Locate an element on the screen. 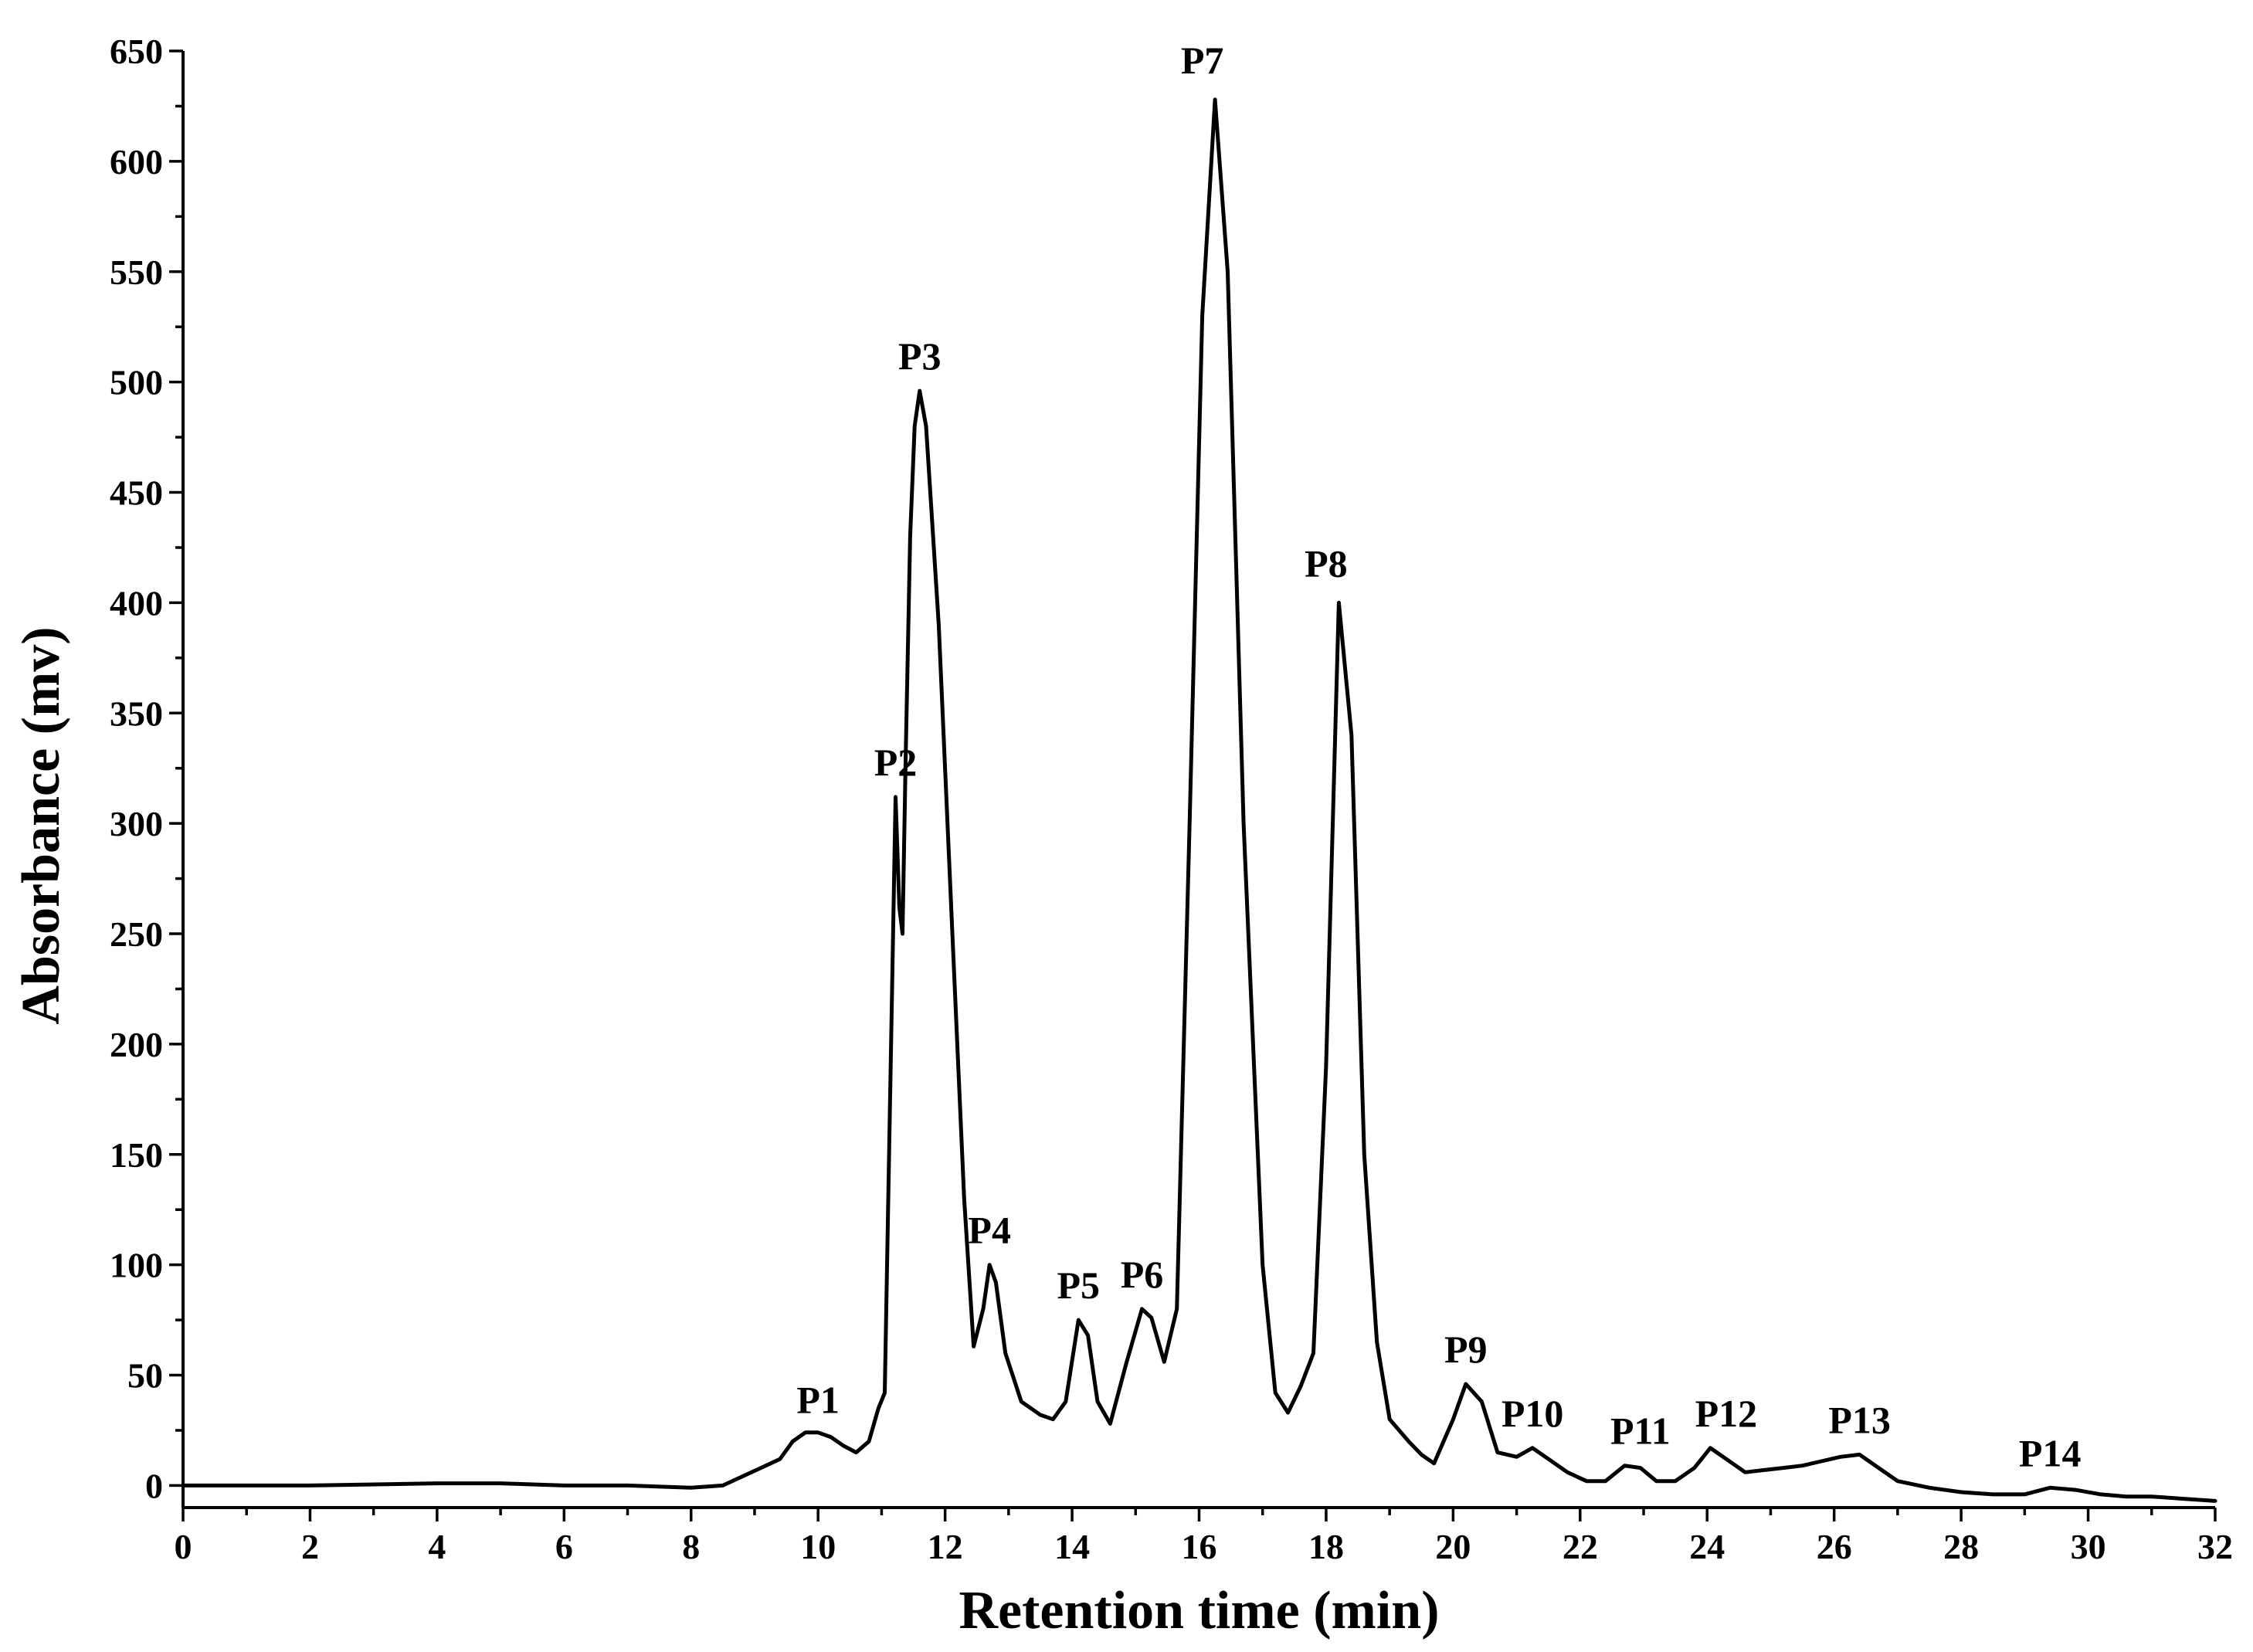 The image size is (2253, 1652). x-tick-label: 28 is located at coordinates (1961, 1546).